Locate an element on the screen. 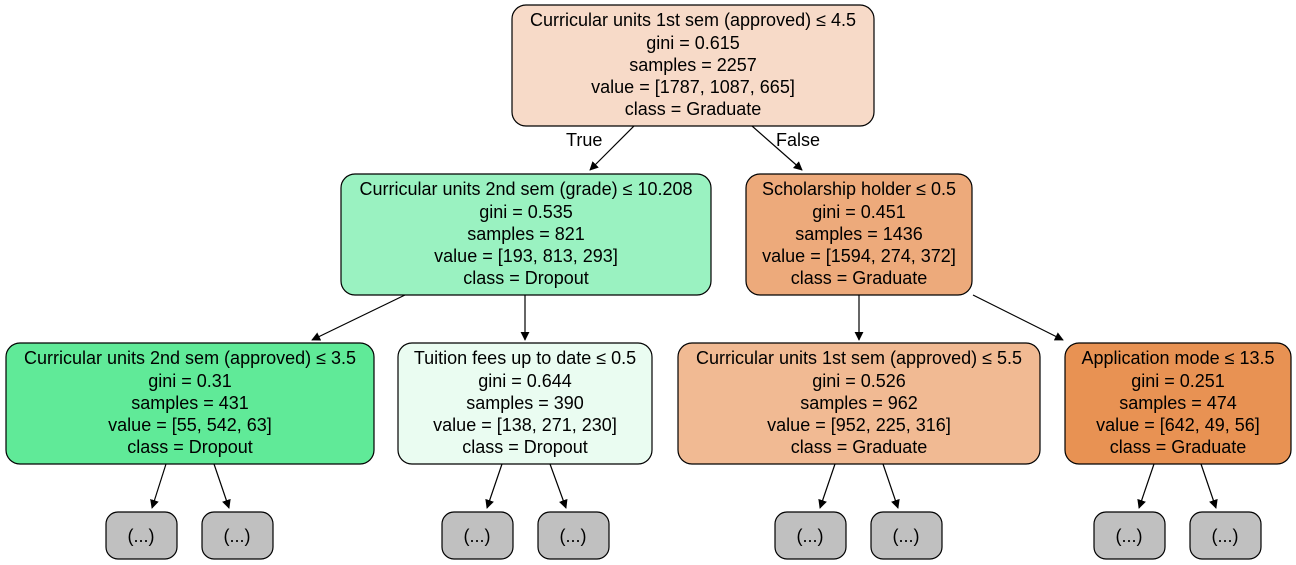 The image size is (1296, 565). node-gini-text: gini = 0.526 is located at coordinates (859, 381).